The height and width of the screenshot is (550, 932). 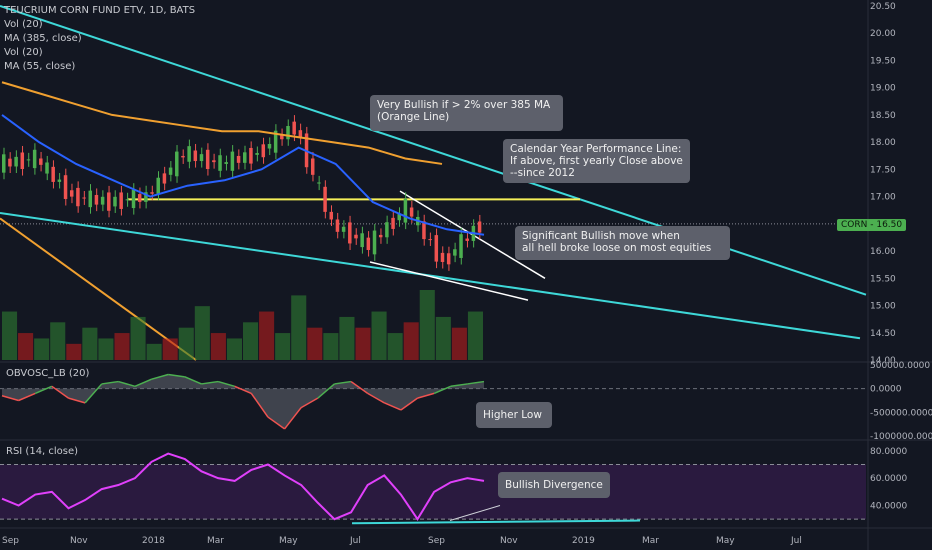 What do you see at coordinates (883, 170) in the screenshot?
I see `price-tick-label: 17.50` at bounding box center [883, 170].